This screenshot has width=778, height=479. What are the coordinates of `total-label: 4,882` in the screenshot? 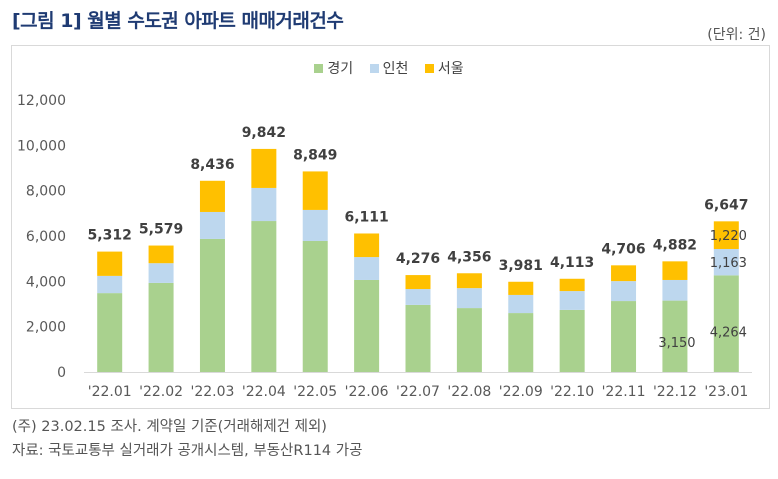 It's located at (675, 245).